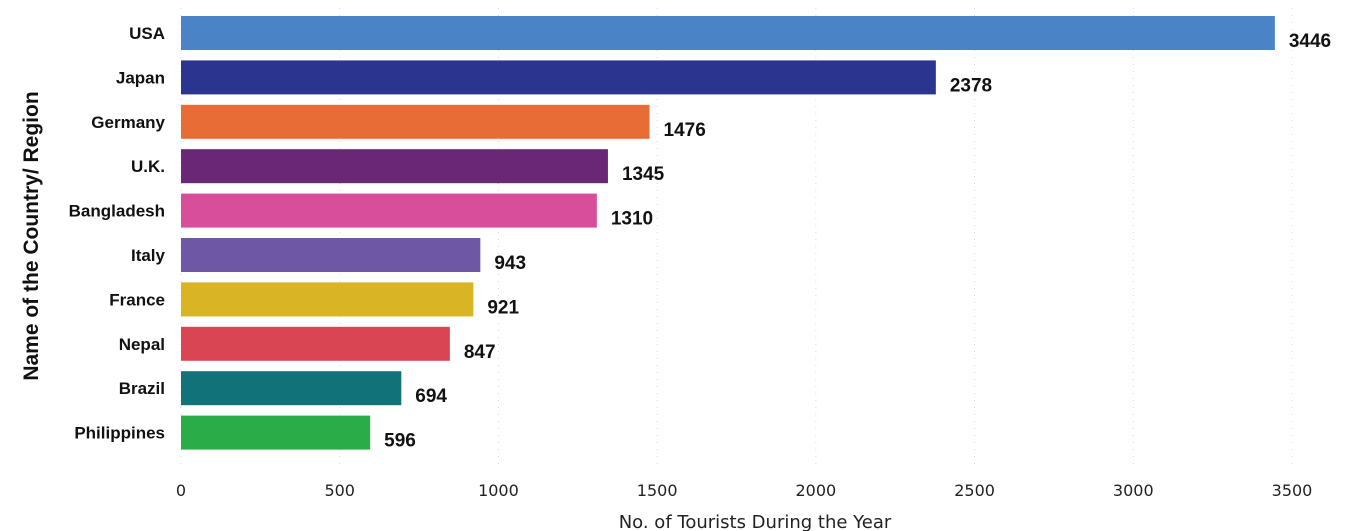 This screenshot has width=1350, height=531. I want to click on x-tick-label: 2000, so click(815, 490).